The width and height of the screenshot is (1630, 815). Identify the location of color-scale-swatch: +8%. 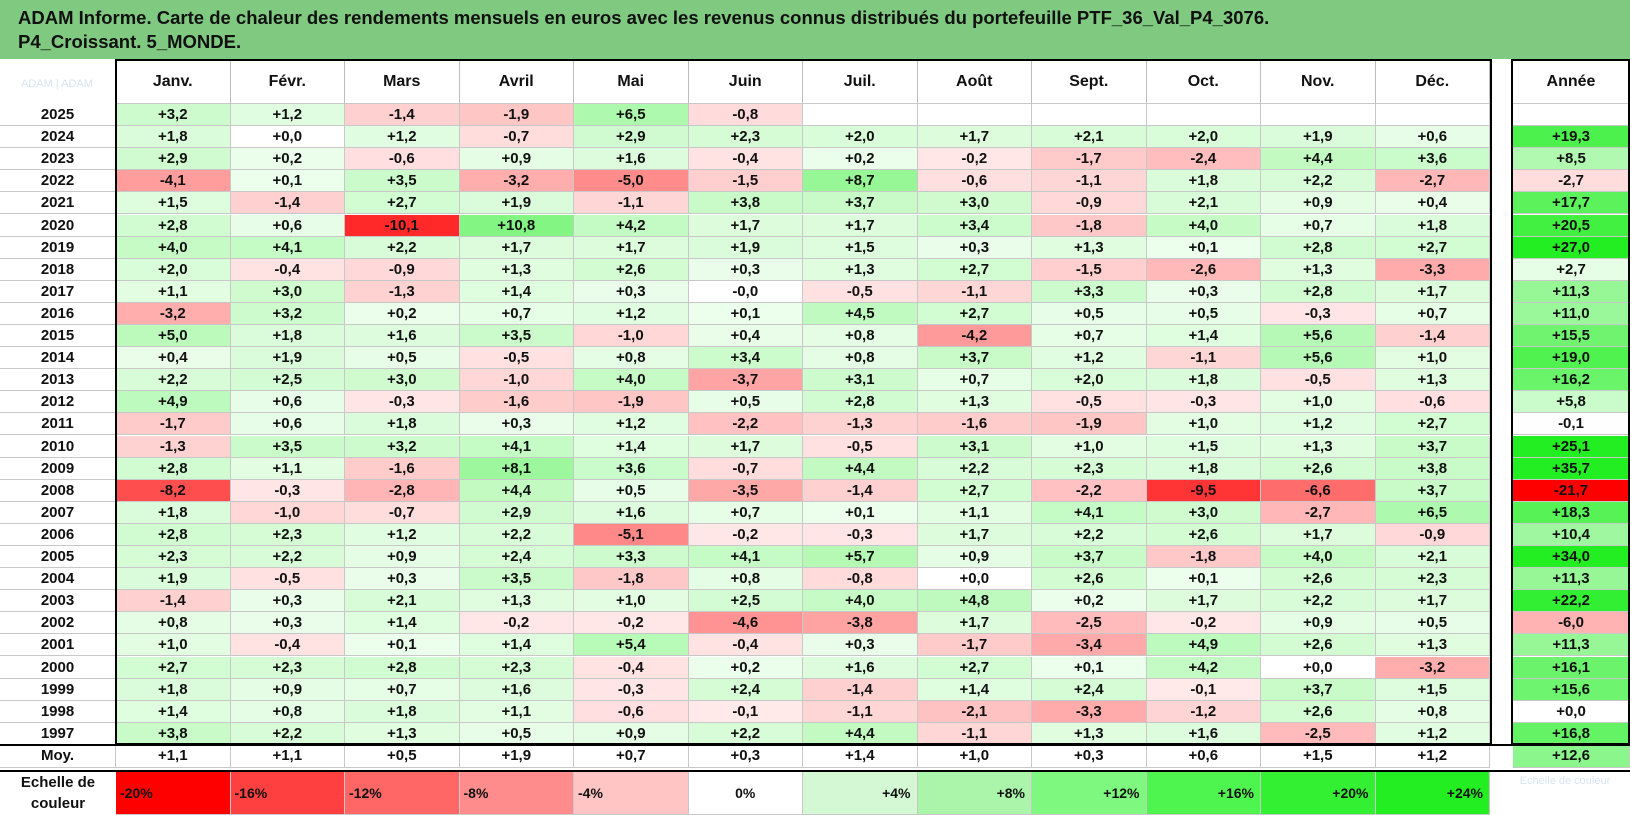
(974, 793).